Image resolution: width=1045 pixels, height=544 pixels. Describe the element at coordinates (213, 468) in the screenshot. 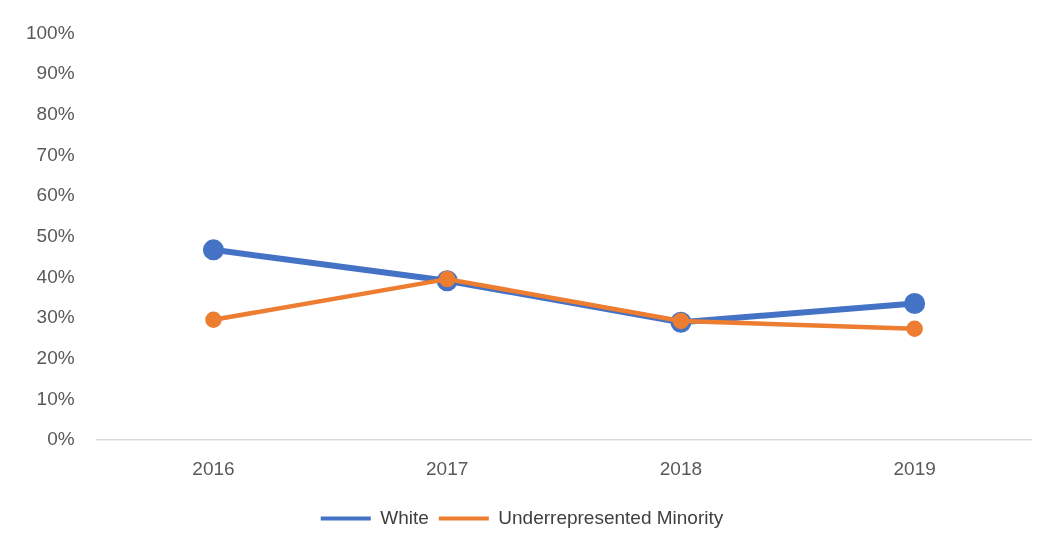

I see `x-tick-label: 2016` at that location.